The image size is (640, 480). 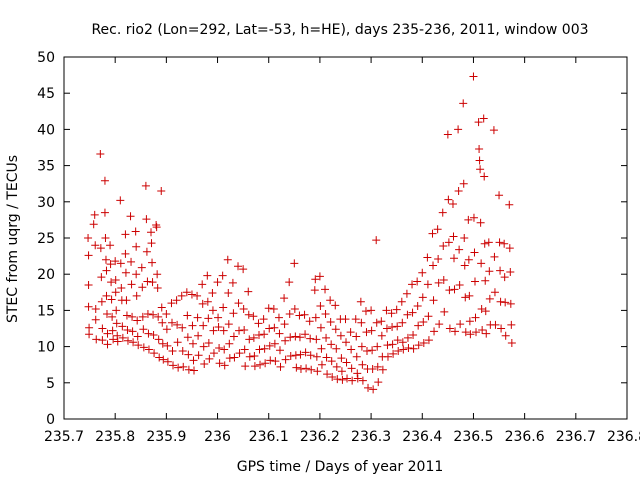 What do you see at coordinates (46, 58) in the screenshot?
I see `y-tick-label: 50` at bounding box center [46, 58].